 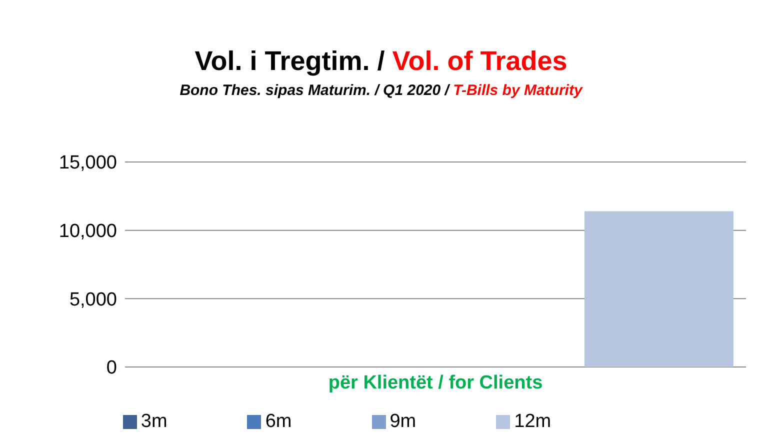 What do you see at coordinates (278, 421) in the screenshot?
I see `legend-label: 6m` at bounding box center [278, 421].